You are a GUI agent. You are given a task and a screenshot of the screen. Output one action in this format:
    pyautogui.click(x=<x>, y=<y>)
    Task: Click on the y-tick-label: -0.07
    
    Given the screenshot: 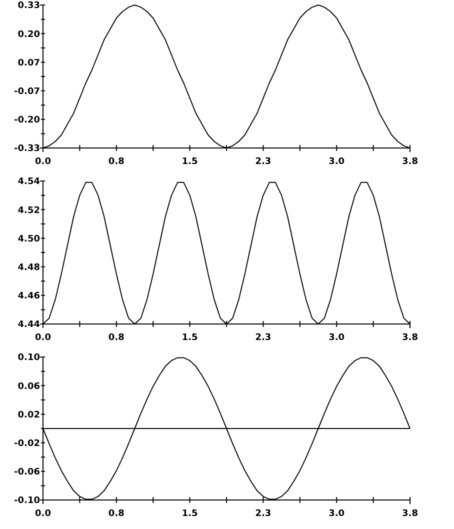 What is the action you would take?
    pyautogui.click(x=27, y=91)
    